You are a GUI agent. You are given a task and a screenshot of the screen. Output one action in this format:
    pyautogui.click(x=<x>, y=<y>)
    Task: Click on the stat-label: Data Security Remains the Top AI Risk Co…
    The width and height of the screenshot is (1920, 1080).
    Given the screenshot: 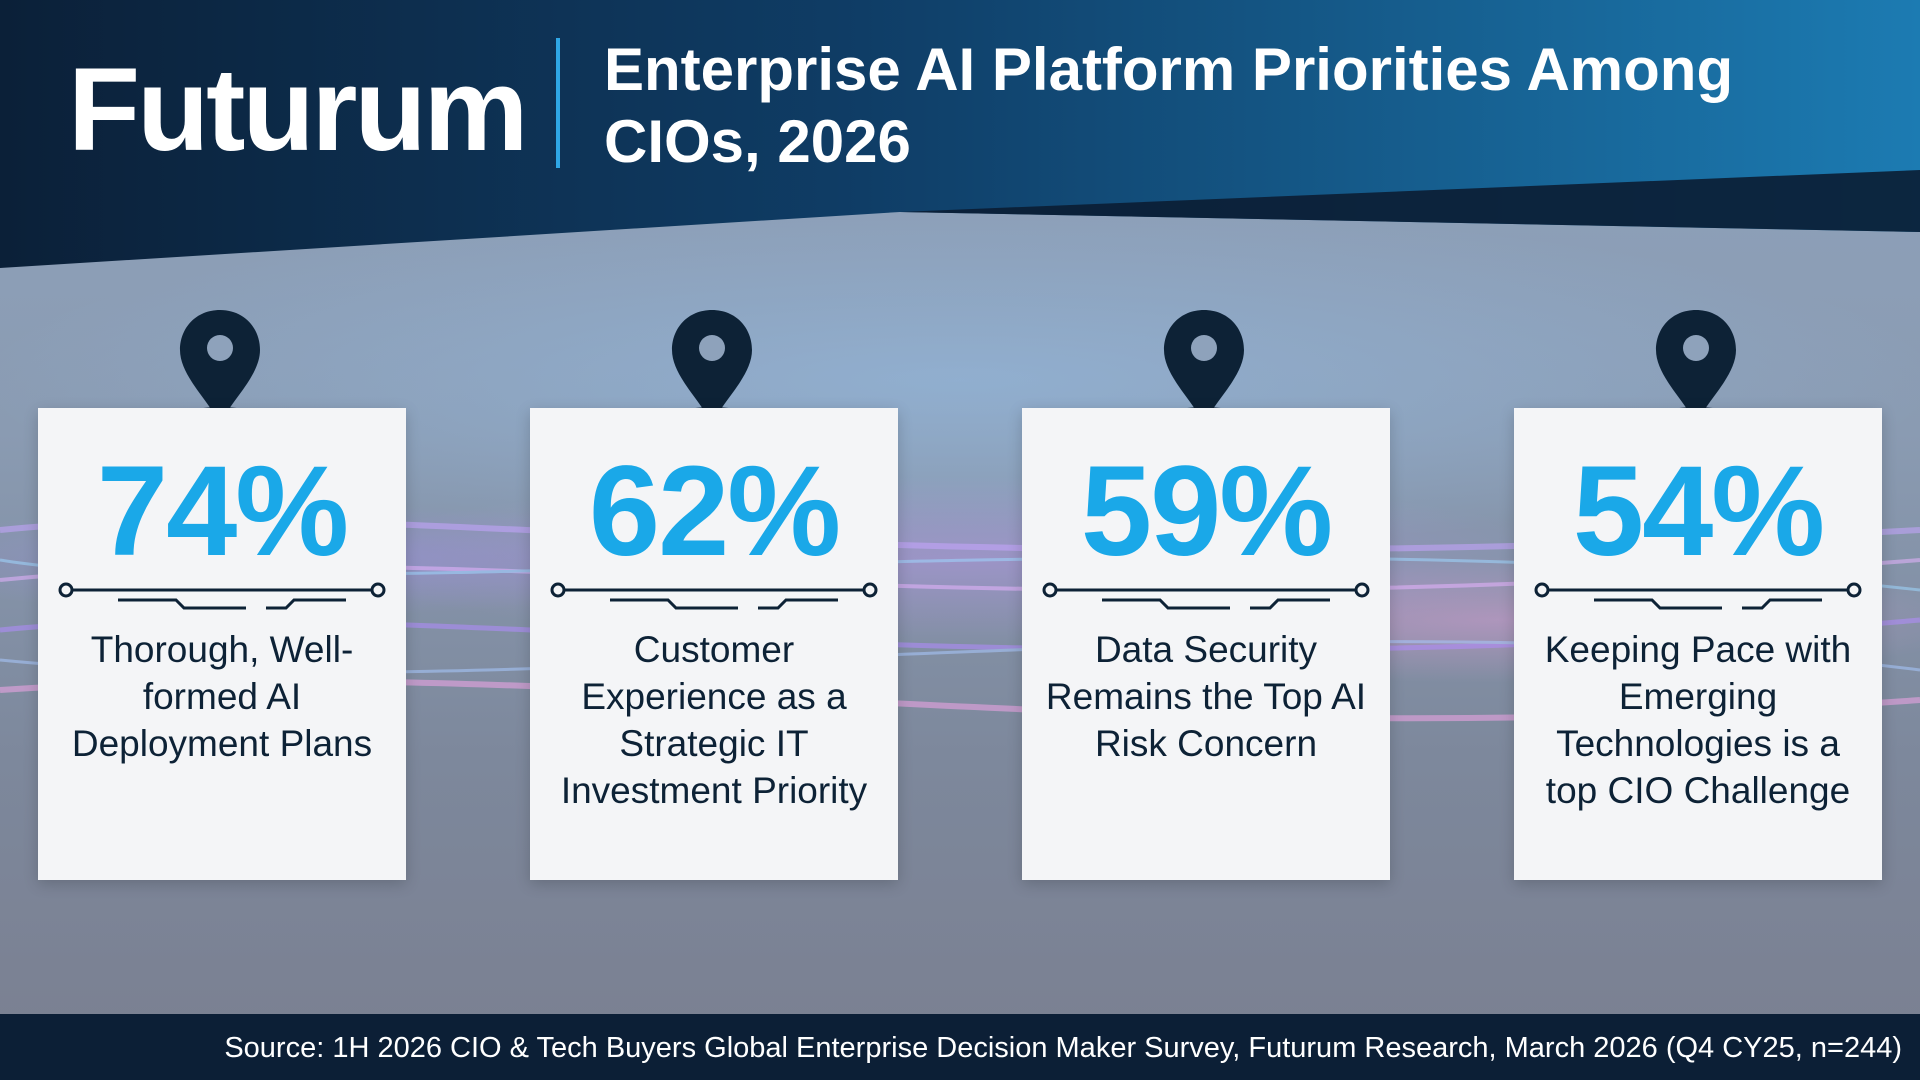 What is the action you would take?
    pyautogui.click(x=1206, y=696)
    